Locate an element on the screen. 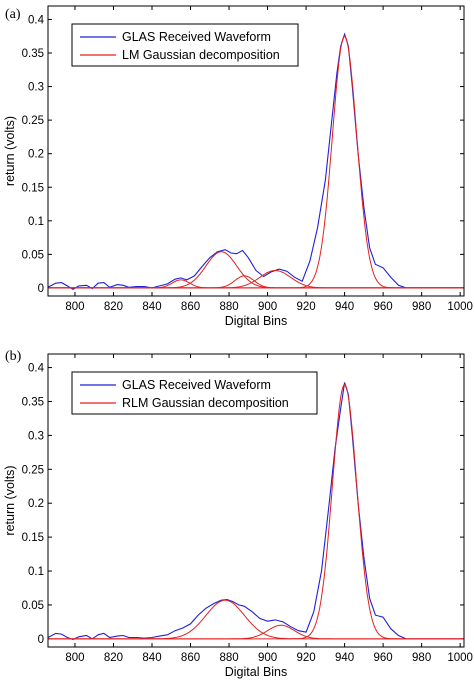  panel-a-ytick-label: 0.15 is located at coordinates (33, 188).